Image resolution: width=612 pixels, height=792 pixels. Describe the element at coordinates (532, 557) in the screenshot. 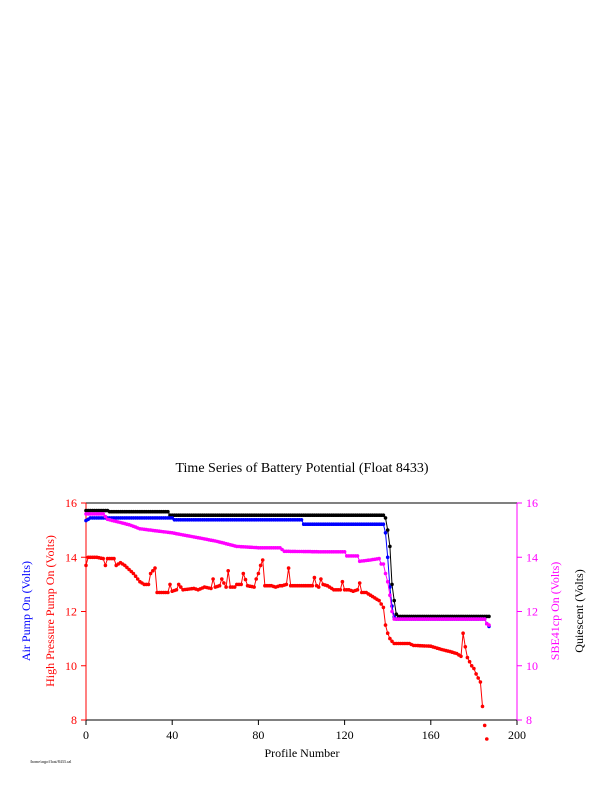

I see `right-y-tick-label: 14` at that location.